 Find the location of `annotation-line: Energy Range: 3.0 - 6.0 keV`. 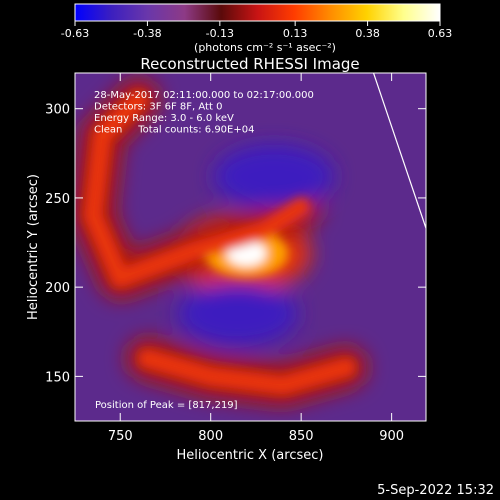

annotation-line: Energy Range: 3.0 - 6.0 keV is located at coordinates (164, 118).